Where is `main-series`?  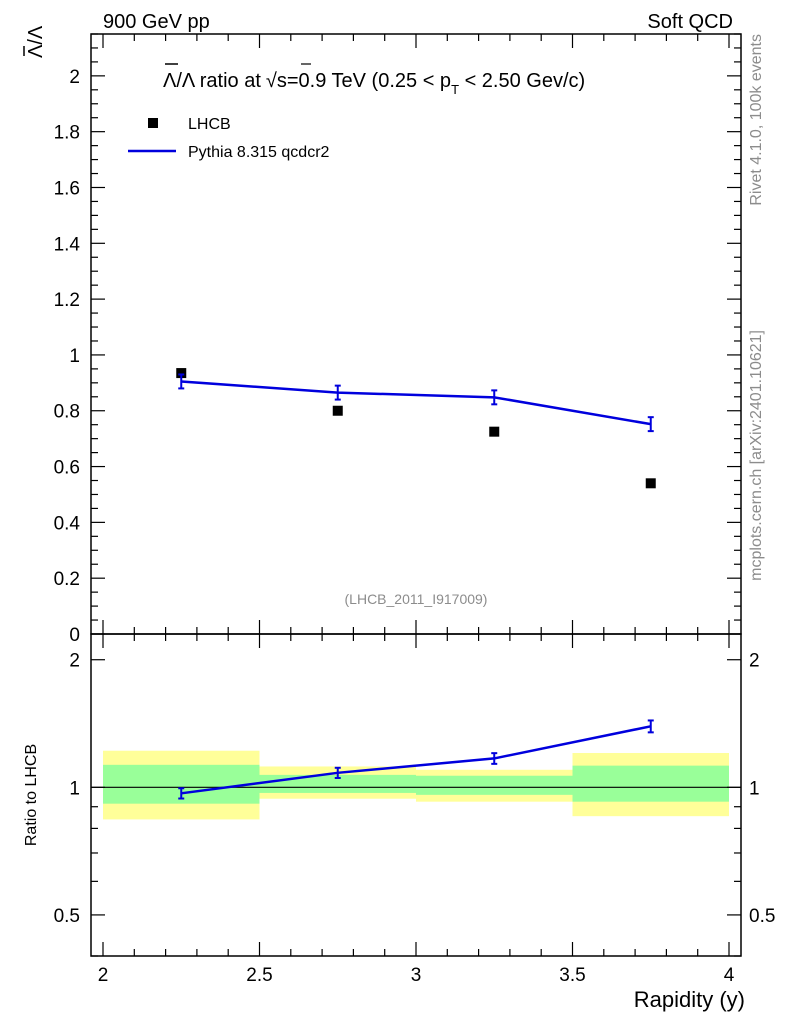
main-series is located at coordinates (416, 428).